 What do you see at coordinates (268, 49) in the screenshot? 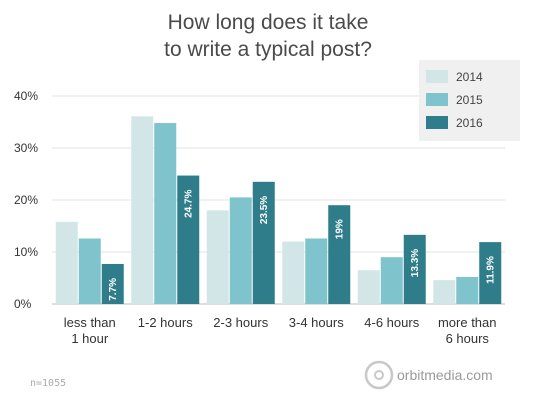
I see `chart-title-line: to write a typical post?` at bounding box center [268, 49].